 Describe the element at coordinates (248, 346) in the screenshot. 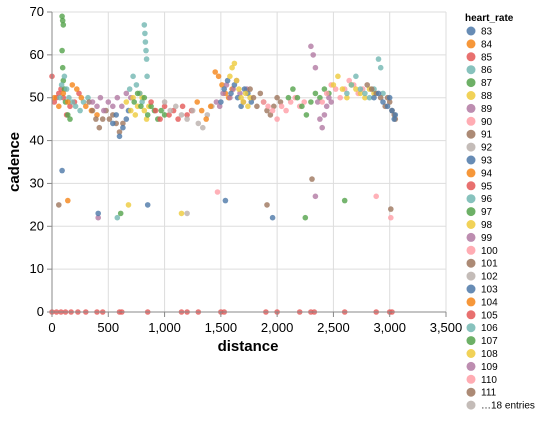

I see `x-axis-title: distance` at that location.